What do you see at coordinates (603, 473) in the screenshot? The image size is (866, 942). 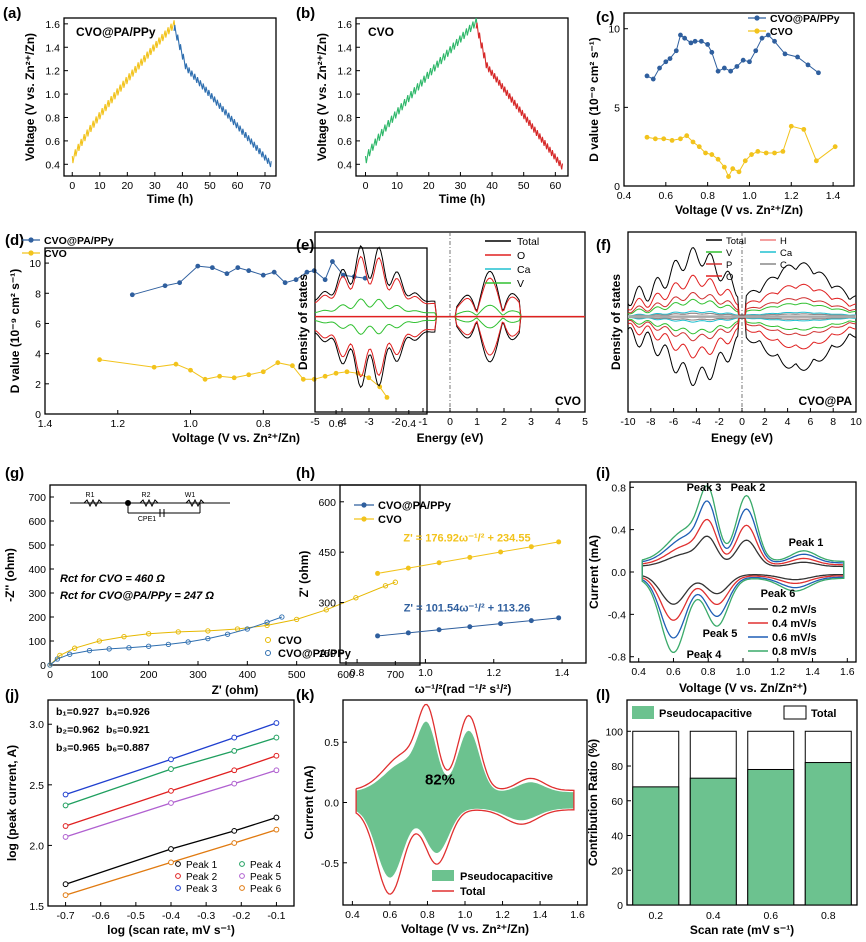 I see `panel-label: (i)` at bounding box center [603, 473].